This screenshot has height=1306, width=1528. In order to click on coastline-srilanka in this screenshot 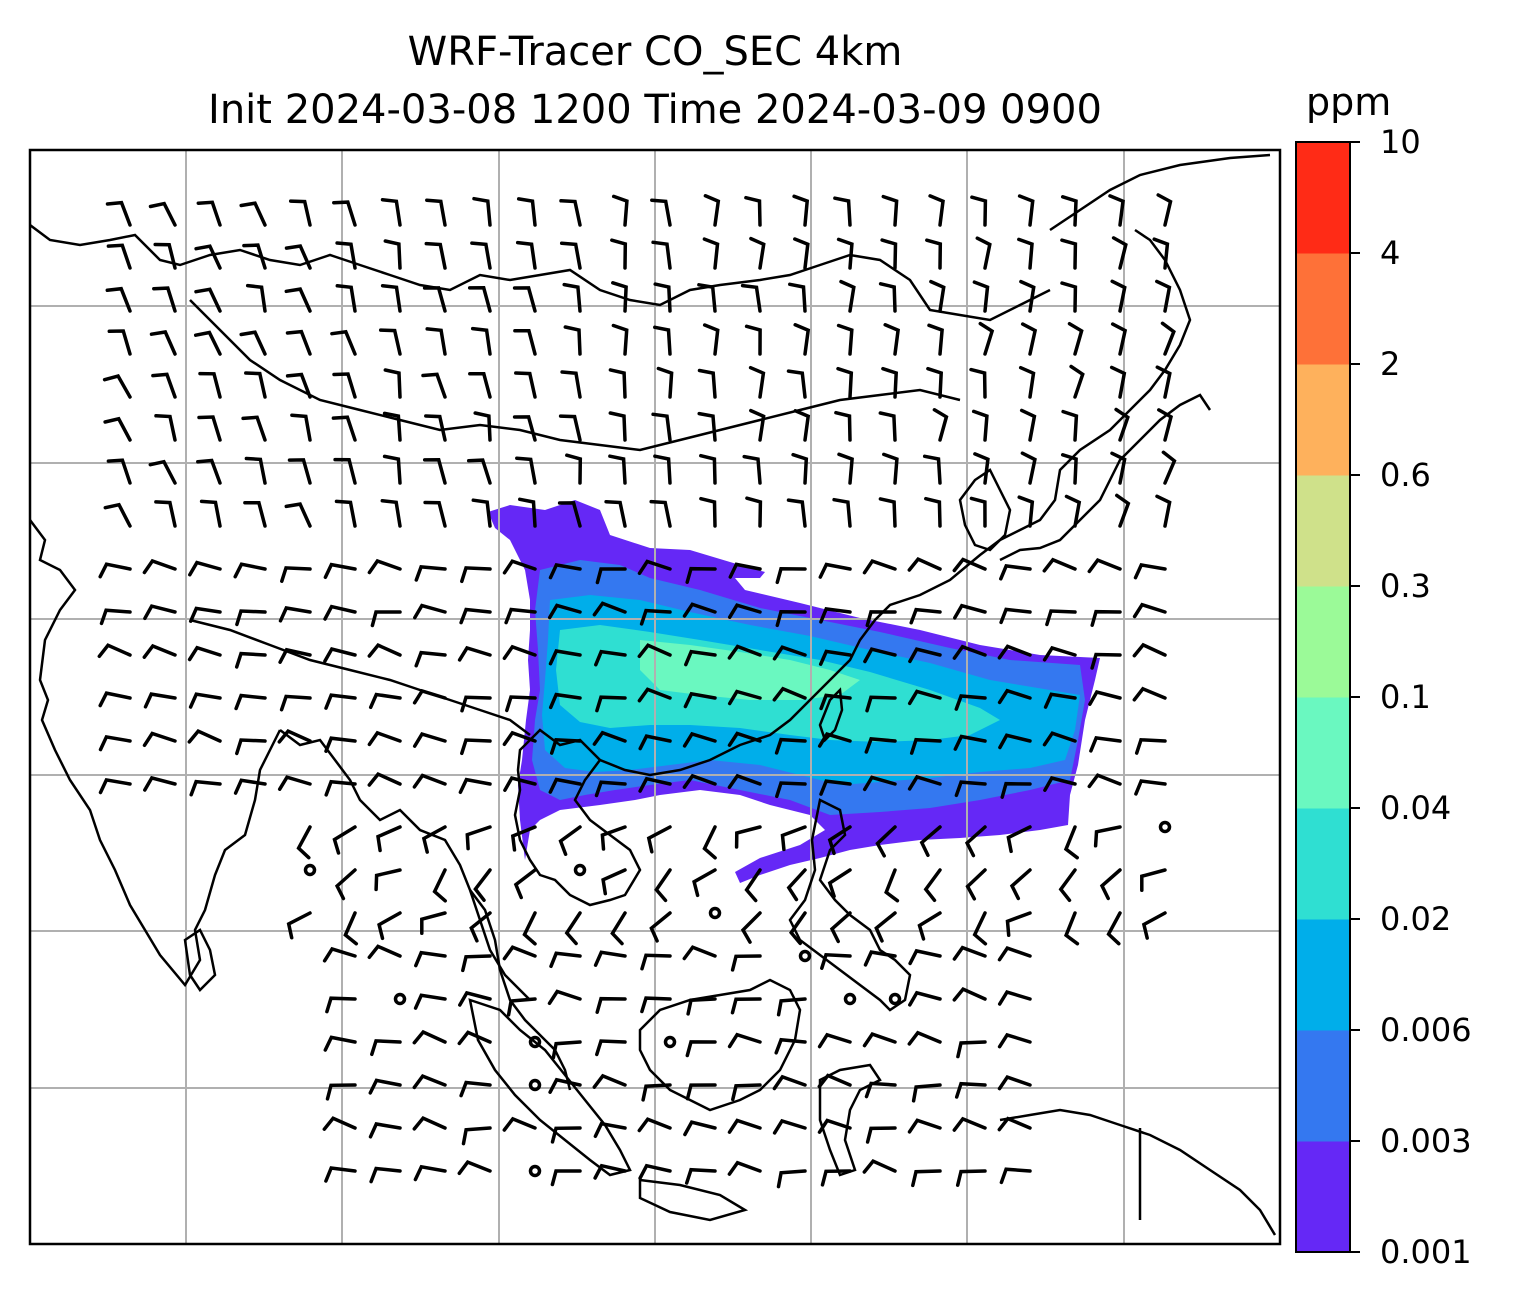, I will do `click(200, 960)`.